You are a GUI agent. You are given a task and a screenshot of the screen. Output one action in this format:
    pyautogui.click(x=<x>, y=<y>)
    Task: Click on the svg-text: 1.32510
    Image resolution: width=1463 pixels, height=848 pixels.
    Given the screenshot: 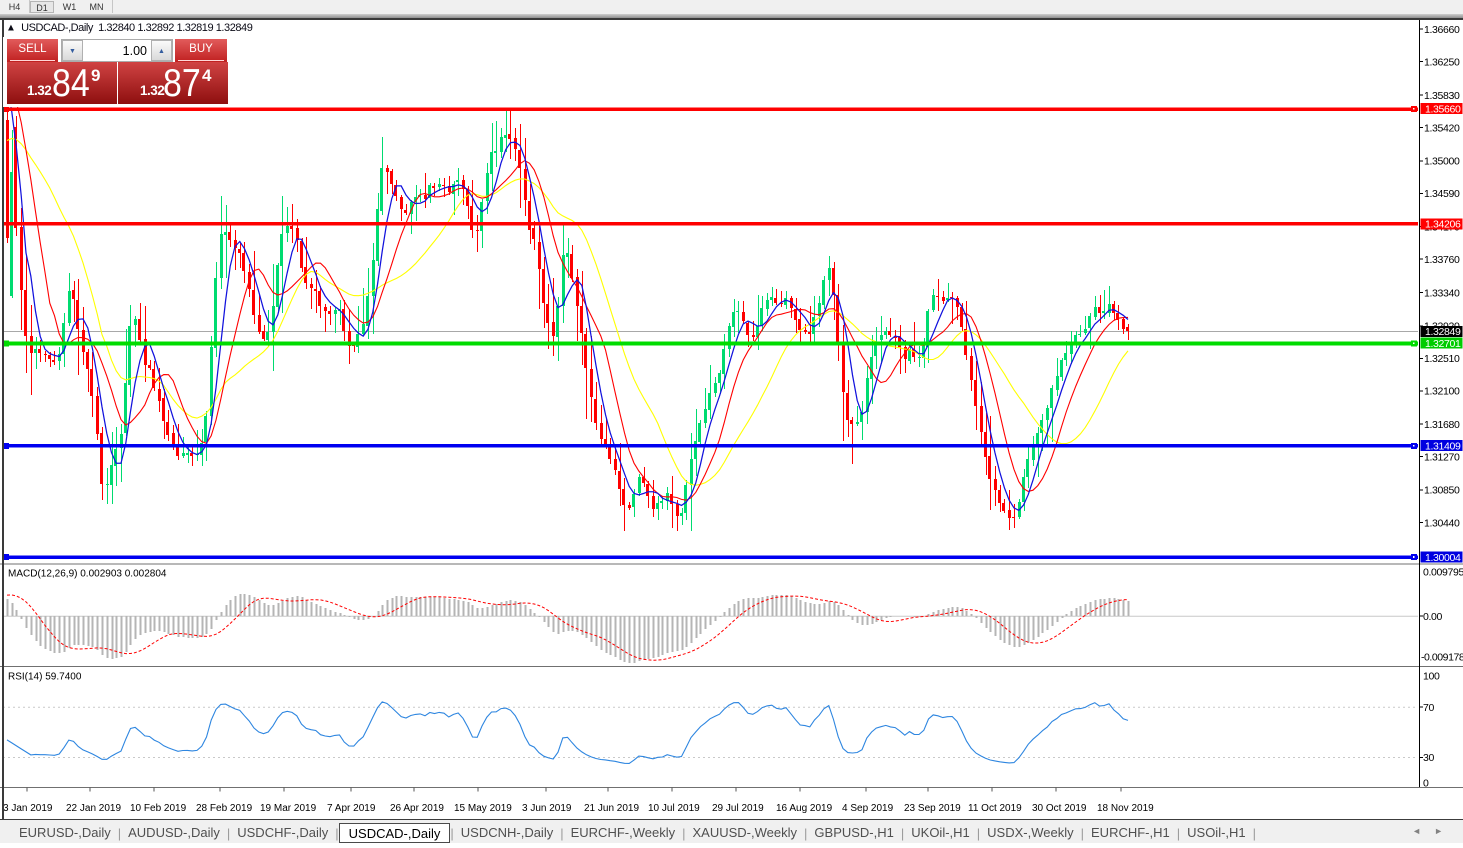 What is the action you would take?
    pyautogui.click(x=1442, y=359)
    